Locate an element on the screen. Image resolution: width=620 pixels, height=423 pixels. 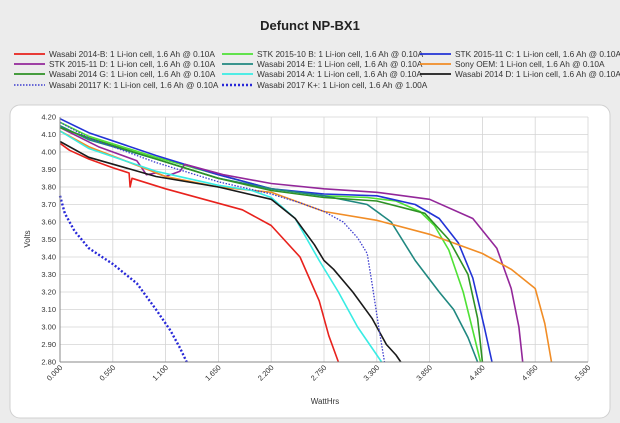
y-tick-label: 3.40 is located at coordinates (48, 257).